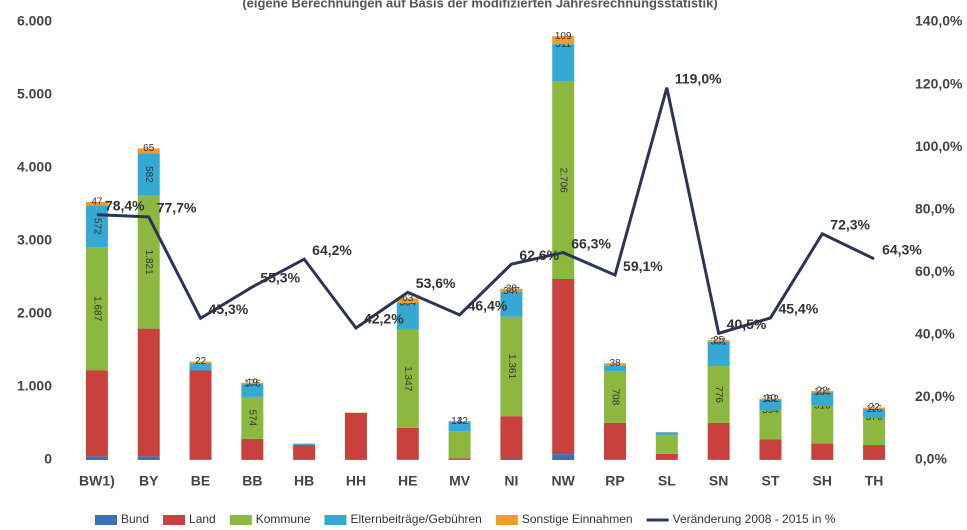 The image size is (967, 530). I want to click on segment-label: 347, so click(511, 291).